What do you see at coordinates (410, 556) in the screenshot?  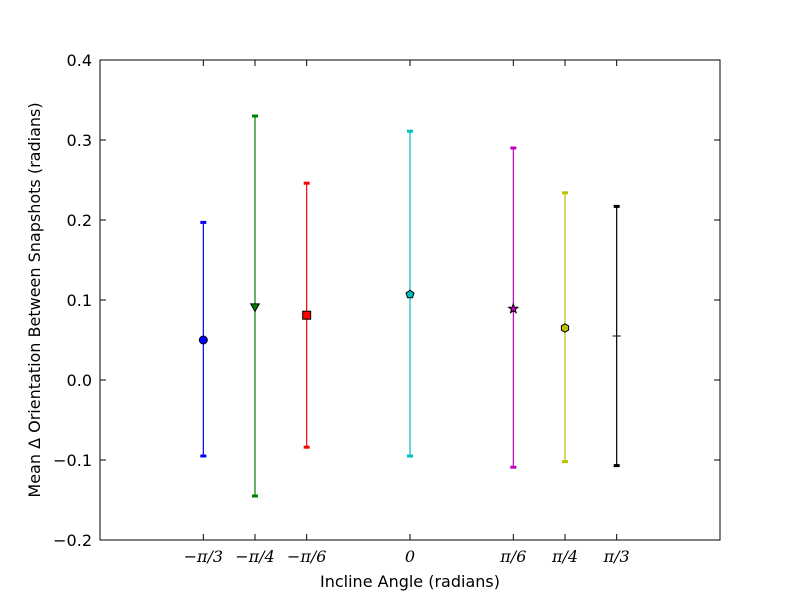 I see `x-tick-label: 0` at bounding box center [410, 556].